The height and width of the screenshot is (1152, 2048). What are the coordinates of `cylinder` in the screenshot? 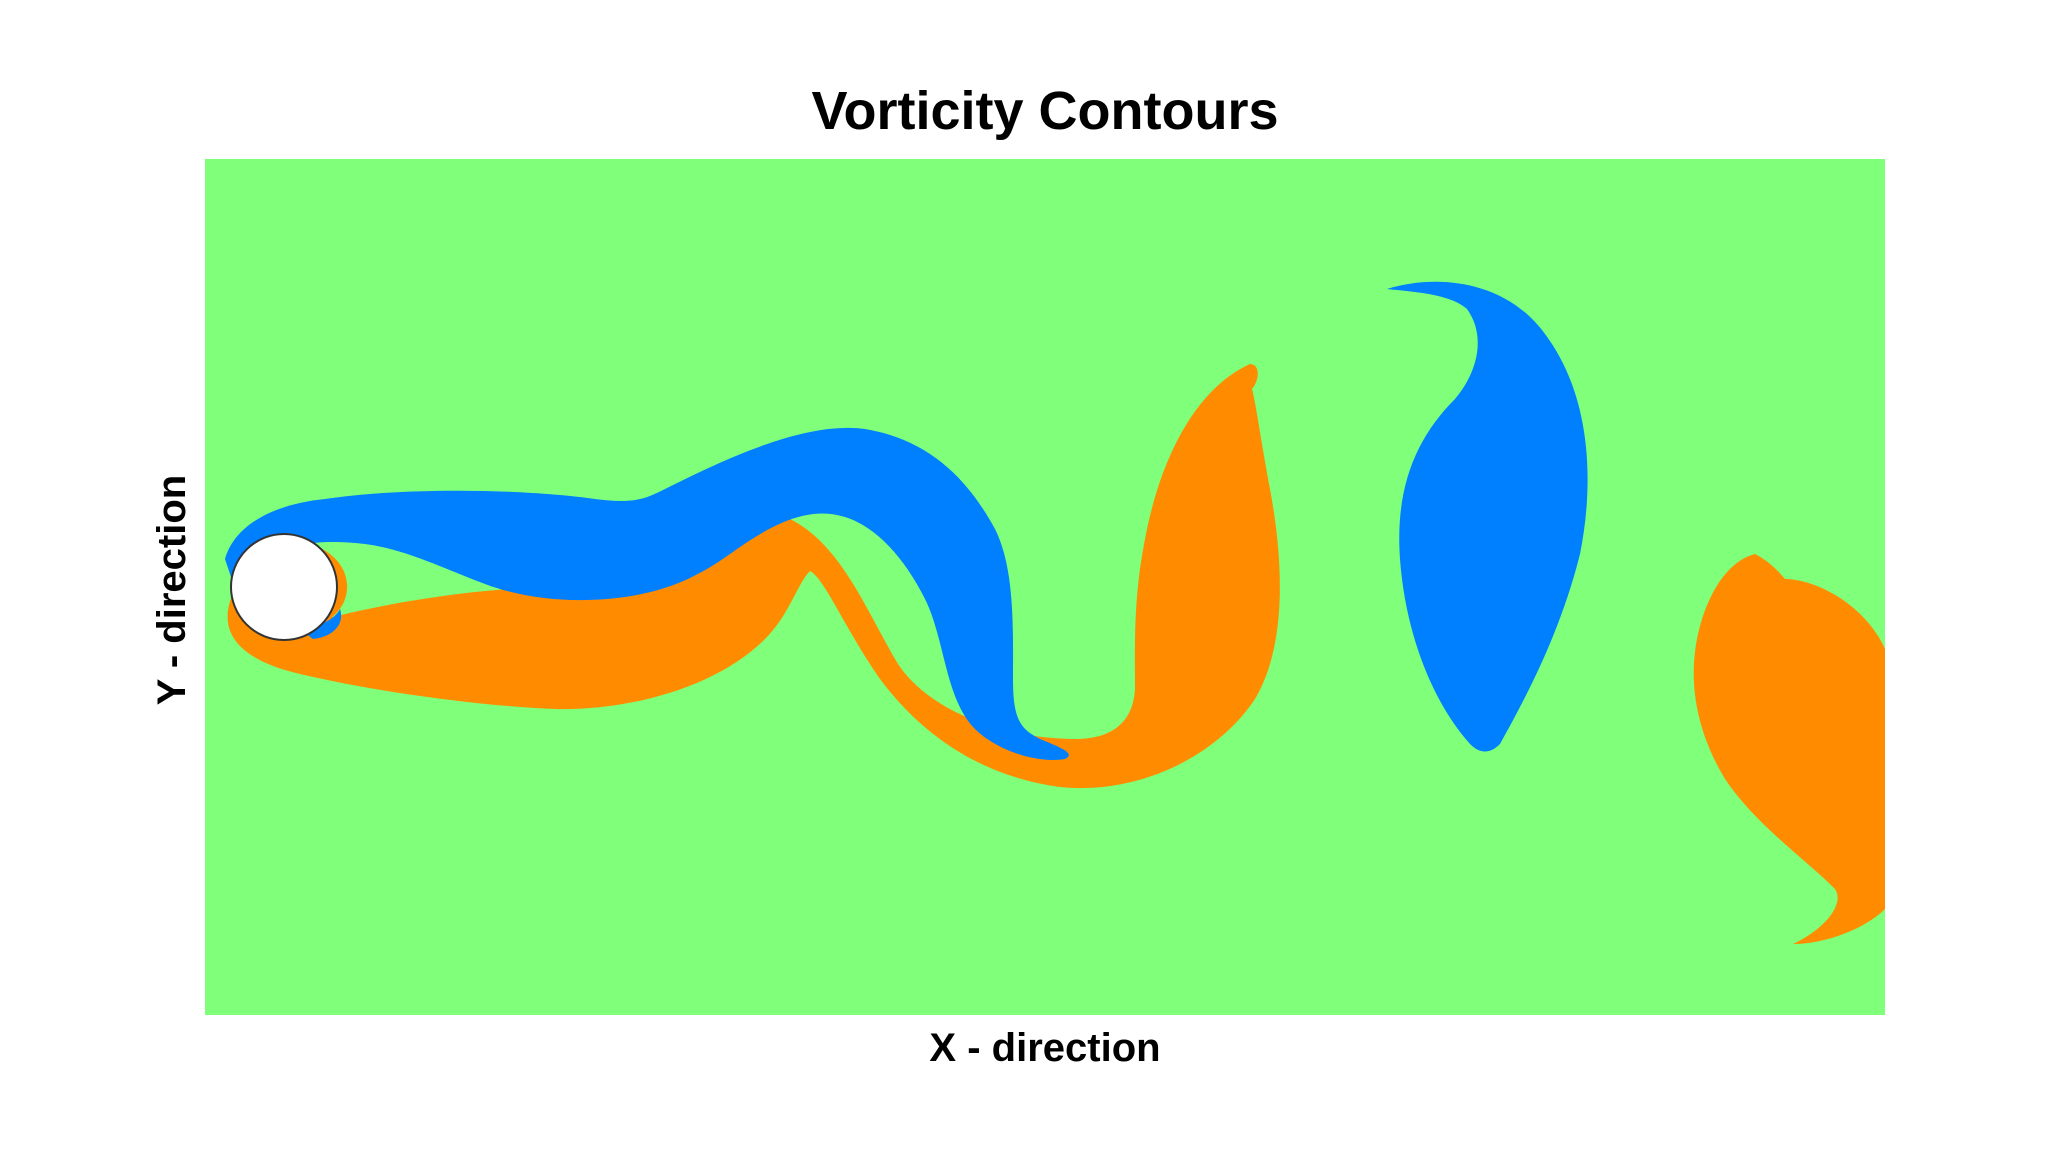 It's located at (284, 587).